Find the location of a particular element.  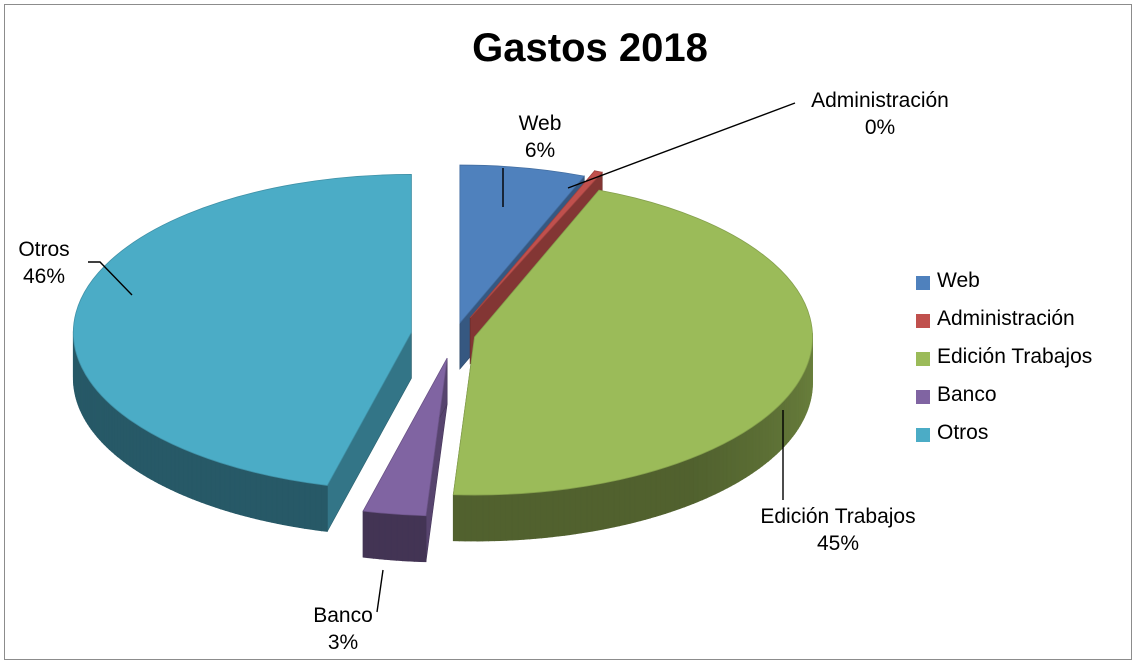

slice-label-name-banco: Banco is located at coordinates (343, 615).